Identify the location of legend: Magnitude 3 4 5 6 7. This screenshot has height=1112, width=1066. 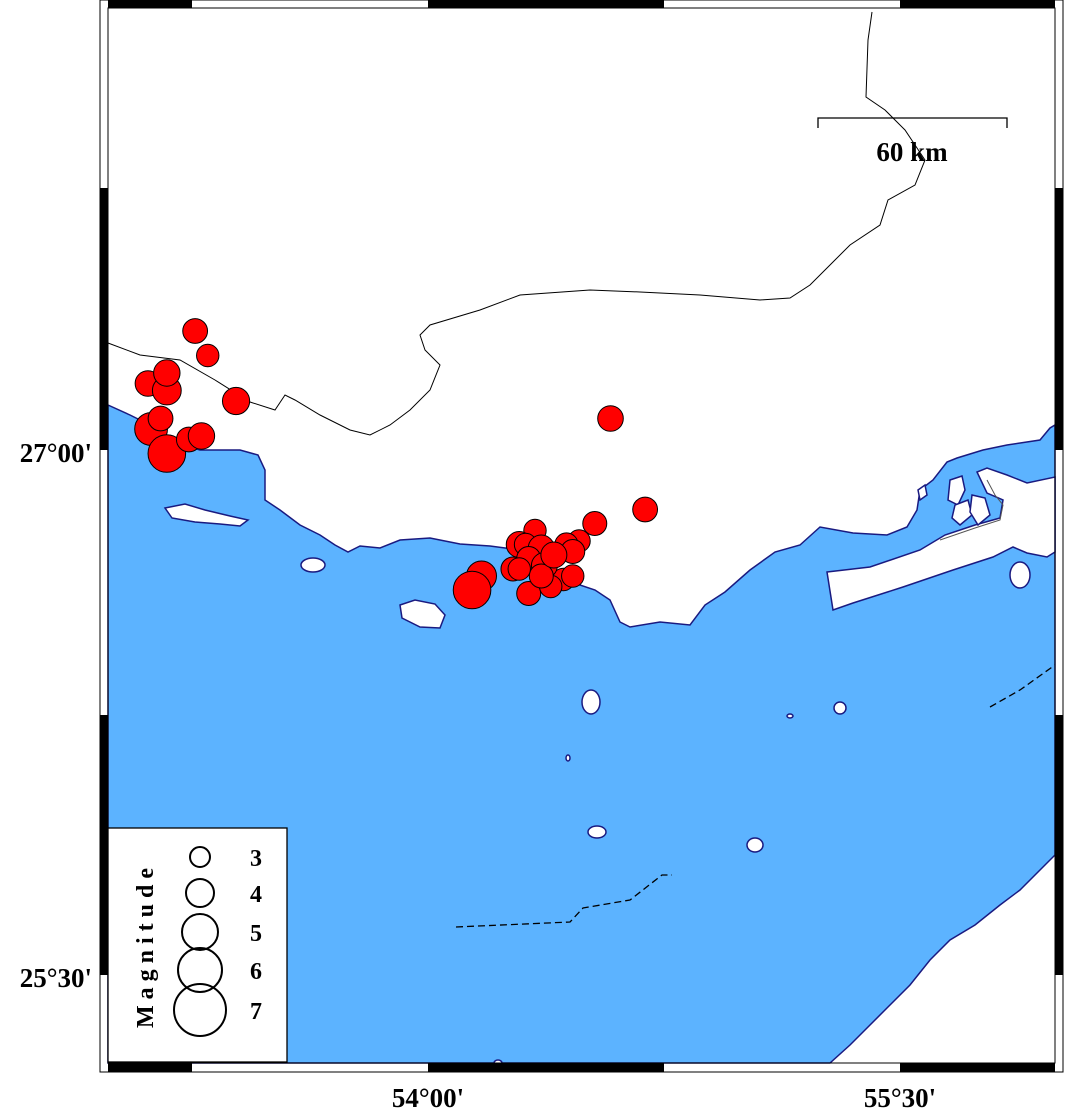
(197, 945).